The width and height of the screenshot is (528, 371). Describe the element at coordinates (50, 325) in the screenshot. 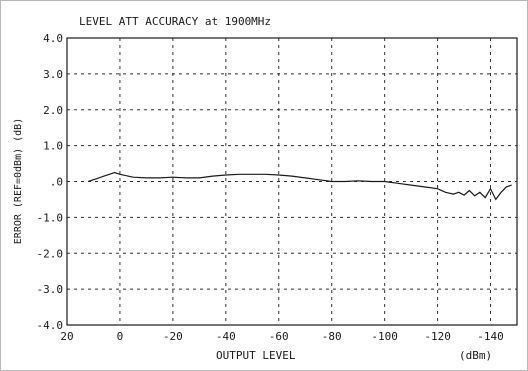

I see `y-tick-label: -4.0` at that location.